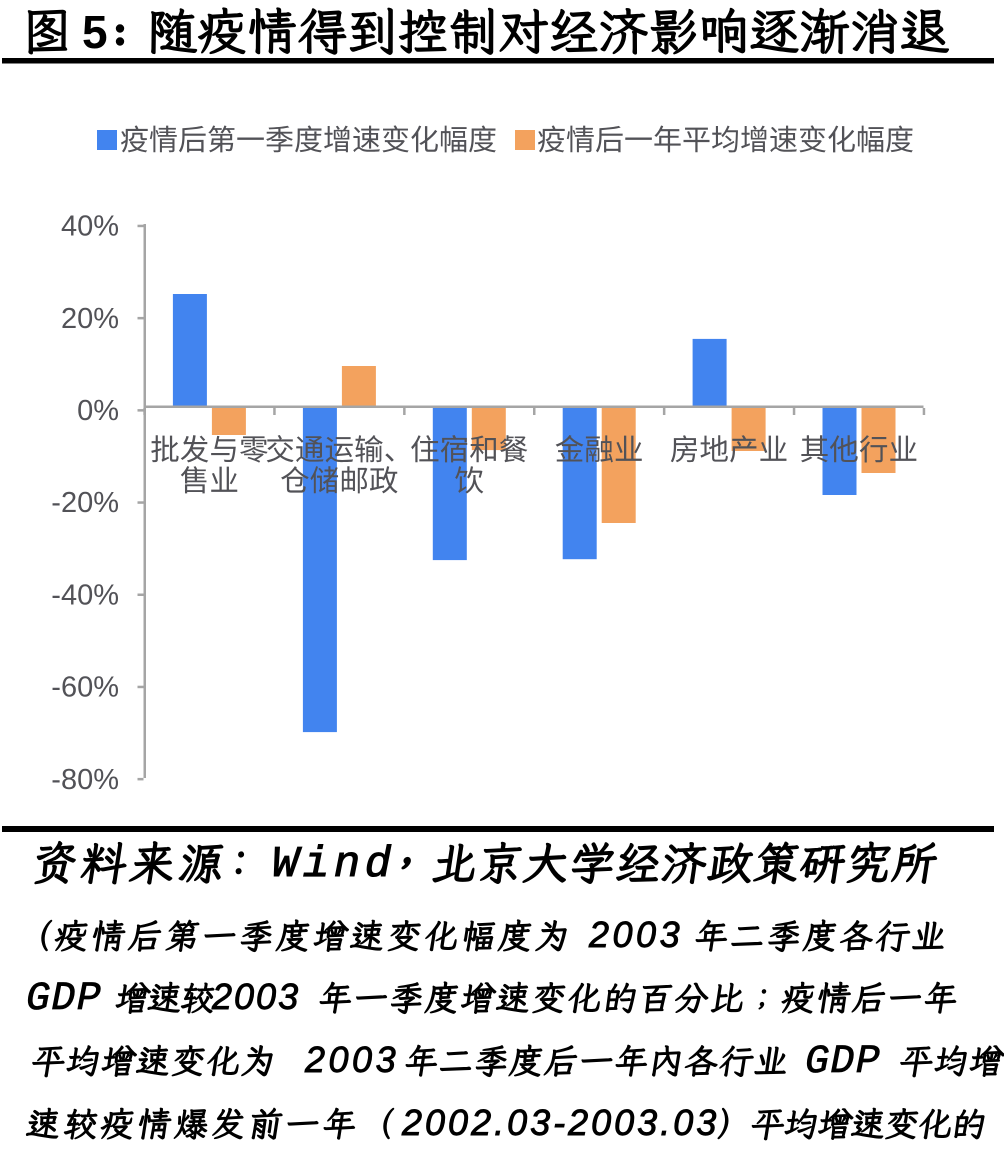 This screenshot has width=1004, height=1169. What do you see at coordinates (85, 688) in the screenshot?
I see `svg-text: -60%` at bounding box center [85, 688].